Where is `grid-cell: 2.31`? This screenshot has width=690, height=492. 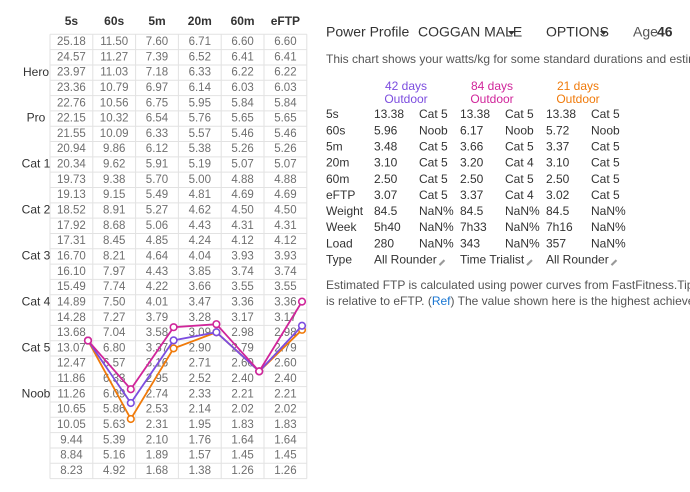 grid-cell: 2.31 is located at coordinates (157, 425).